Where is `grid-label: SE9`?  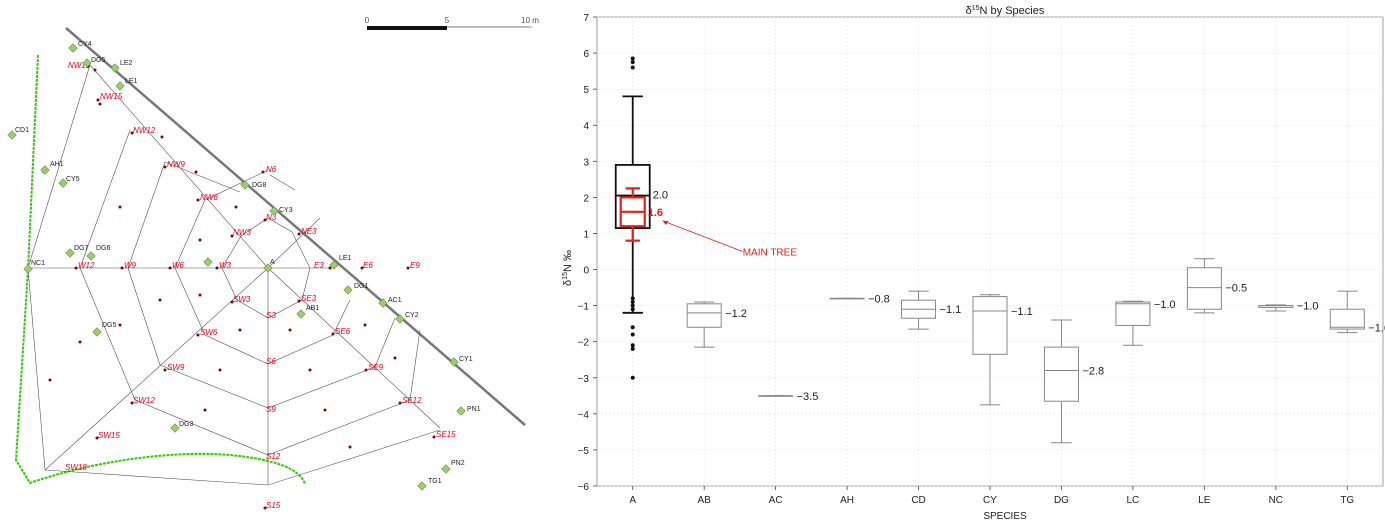 grid-label: SE9 is located at coordinates (376, 367).